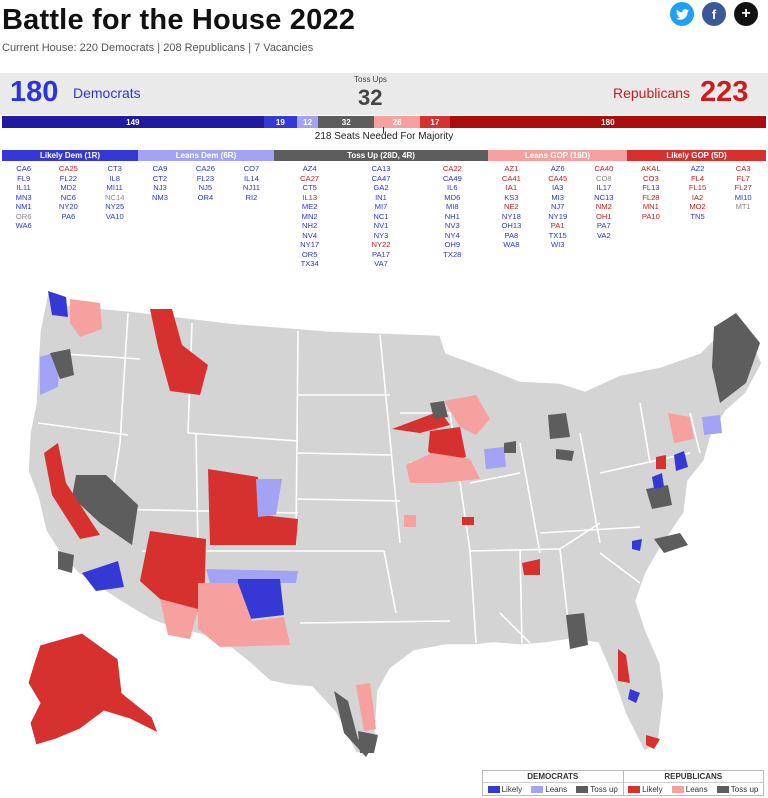 The height and width of the screenshot is (798, 768). Describe the element at coordinates (381, 168) in the screenshot. I see `district-code: CA13` at that location.